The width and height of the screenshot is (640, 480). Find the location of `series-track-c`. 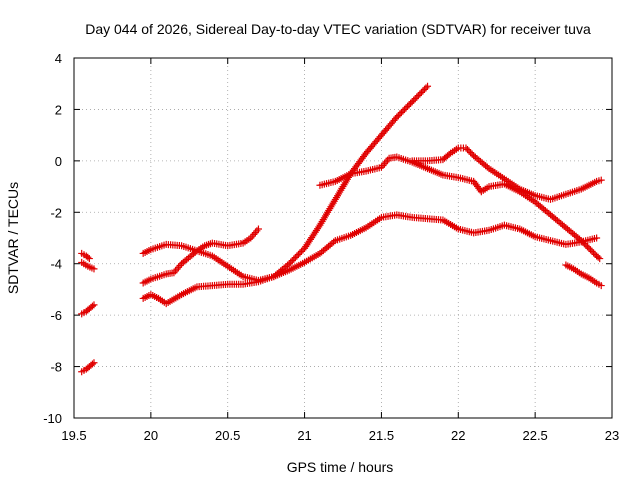

series-track-c is located at coordinates (88, 309).